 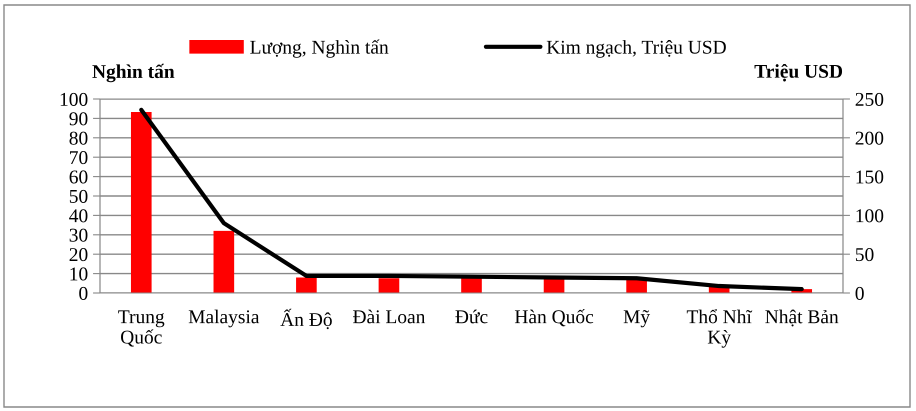 I want to click on y2-tick-label: 250, so click(x=870, y=99).